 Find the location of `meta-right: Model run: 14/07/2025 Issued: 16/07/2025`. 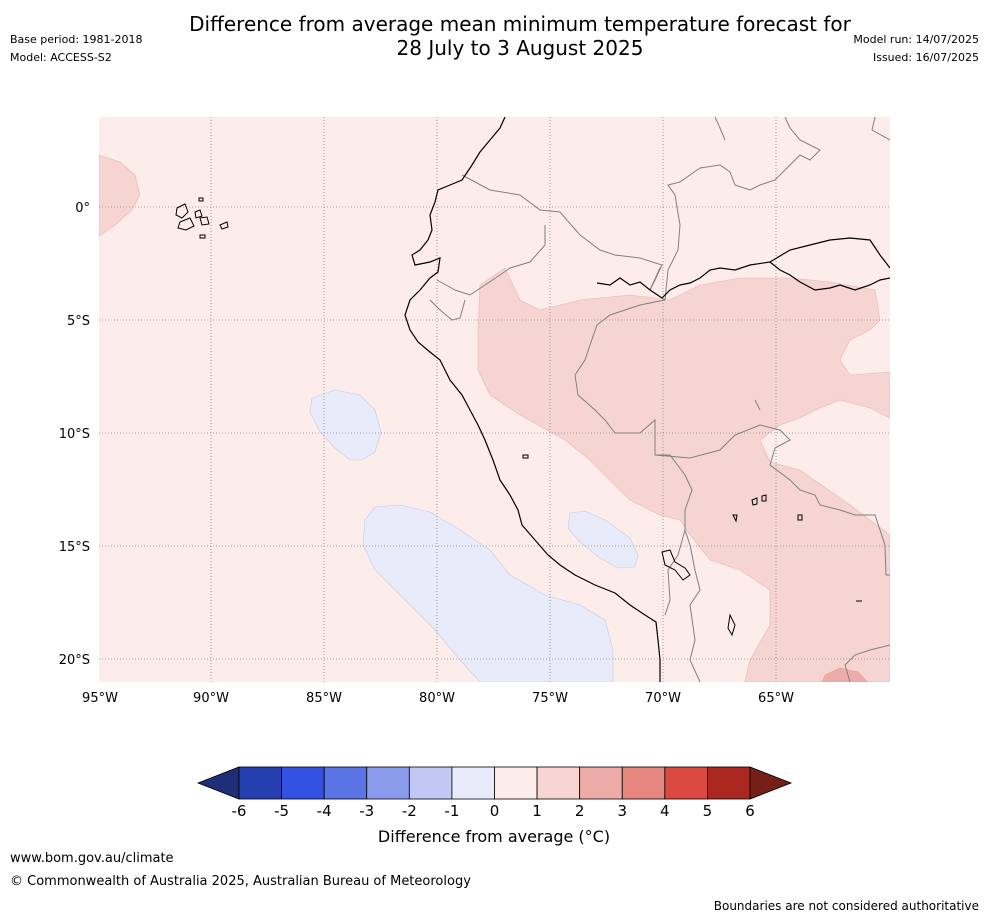

meta-right: Model run: 14/07/2025 Issued: 16/07/2025 is located at coordinates (916, 49).